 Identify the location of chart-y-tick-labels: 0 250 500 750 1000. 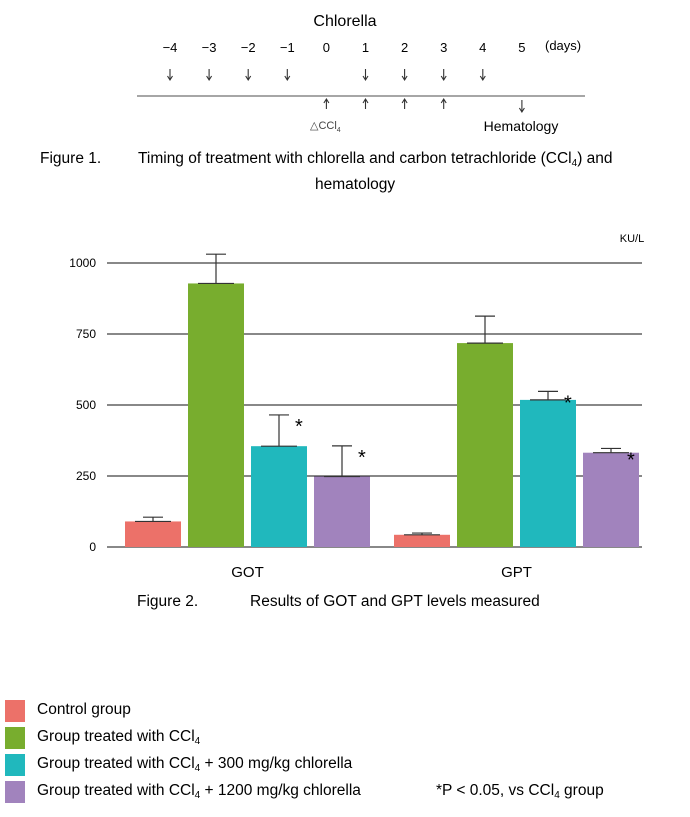
(82, 405).